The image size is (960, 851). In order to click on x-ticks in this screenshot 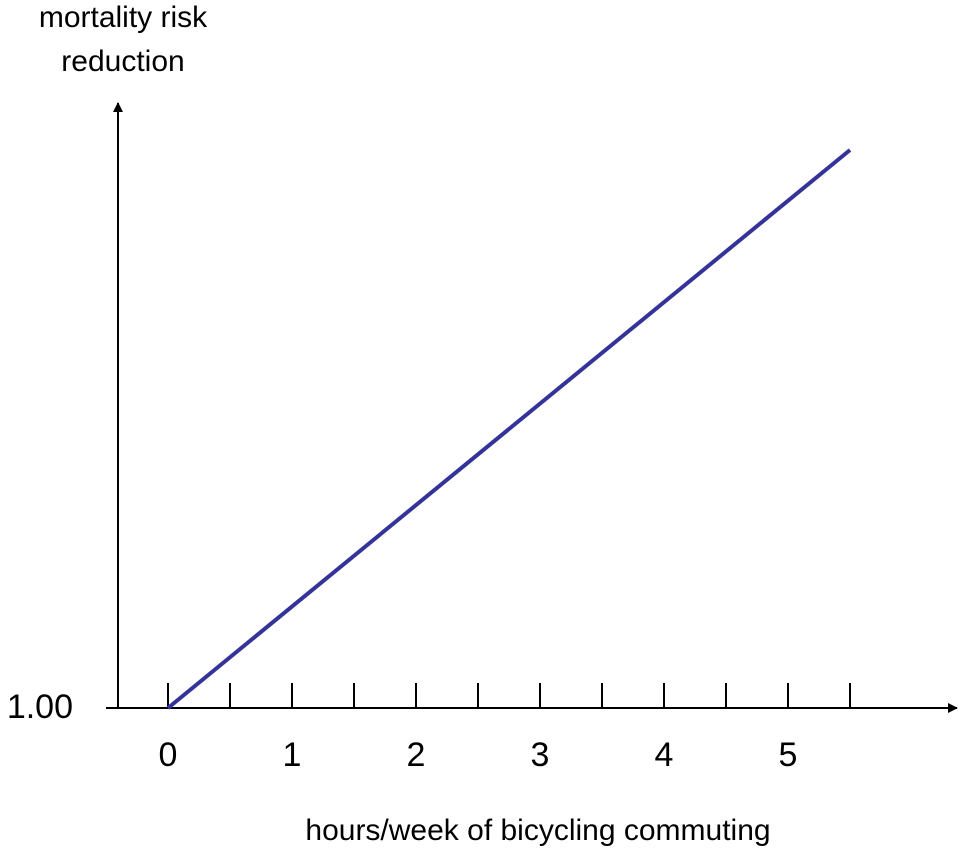, I will do `click(509, 695)`.